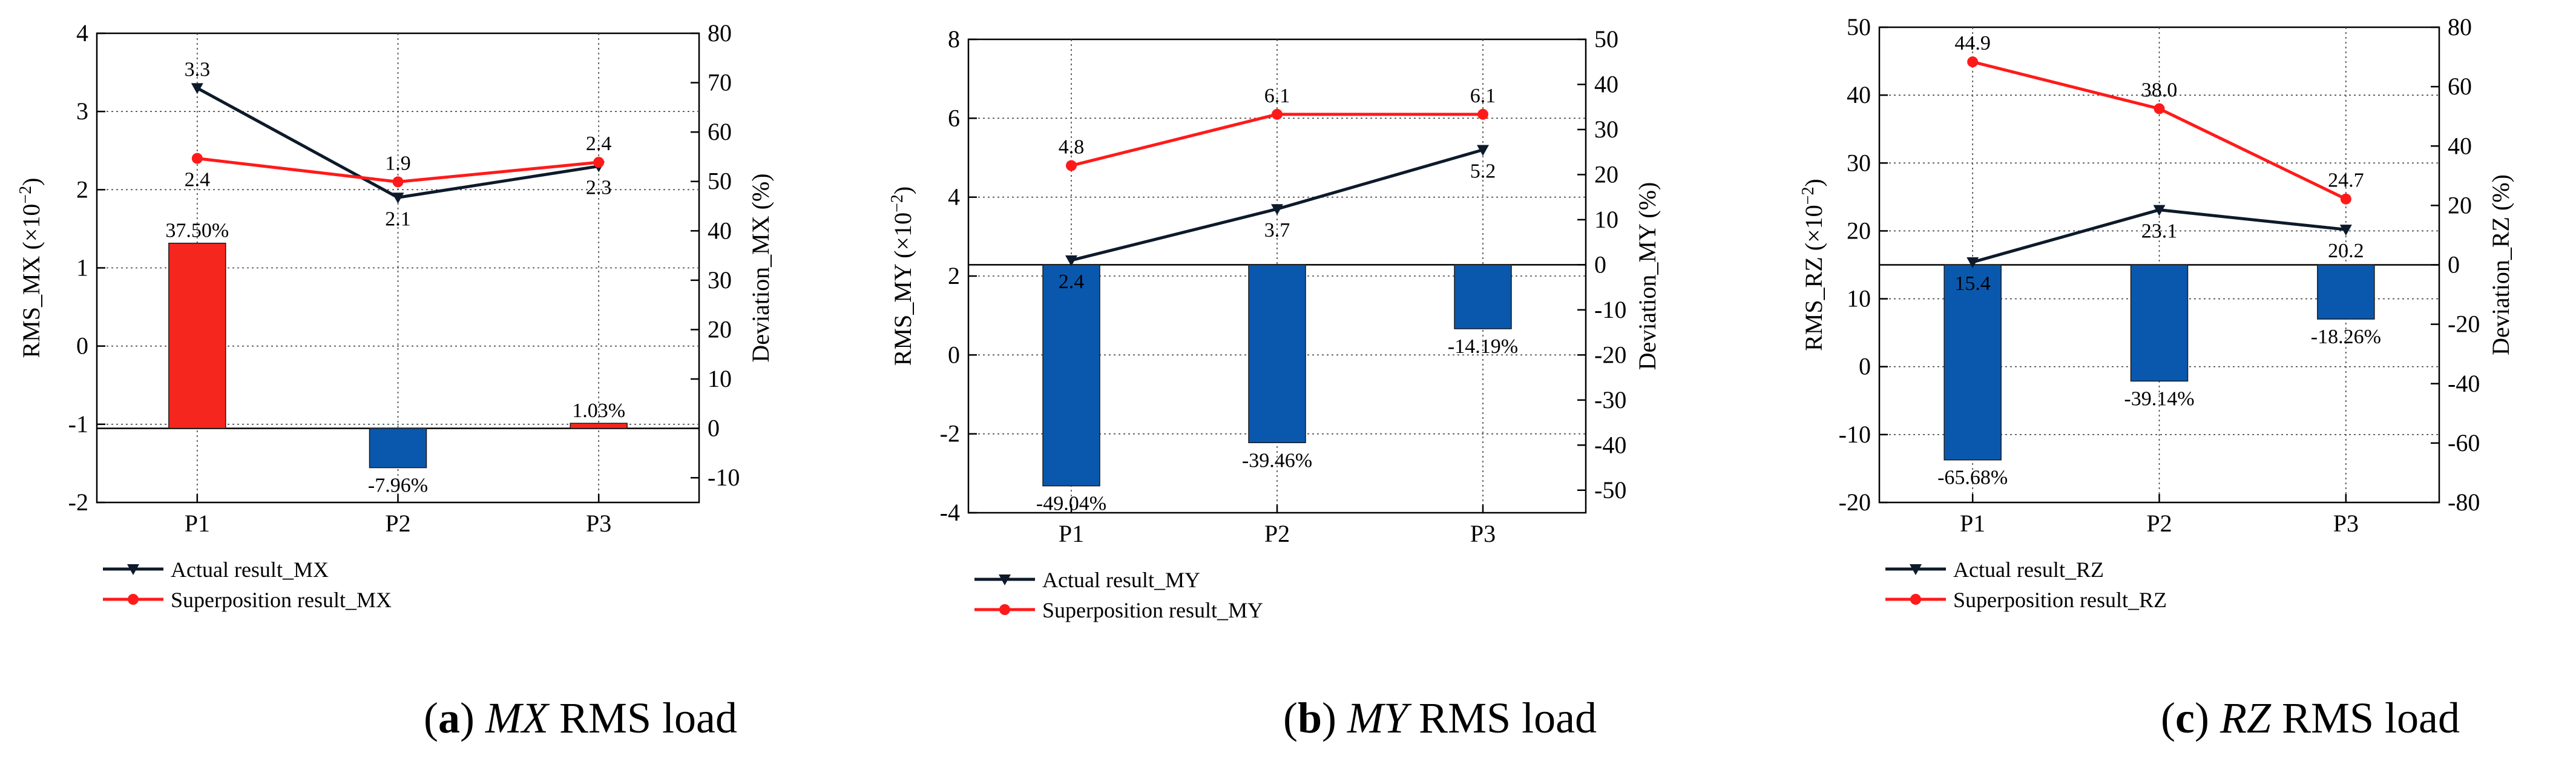 The image size is (2576, 767). What do you see at coordinates (1072, 147) in the screenshot?
I see `series-point-label: 4.8` at bounding box center [1072, 147].